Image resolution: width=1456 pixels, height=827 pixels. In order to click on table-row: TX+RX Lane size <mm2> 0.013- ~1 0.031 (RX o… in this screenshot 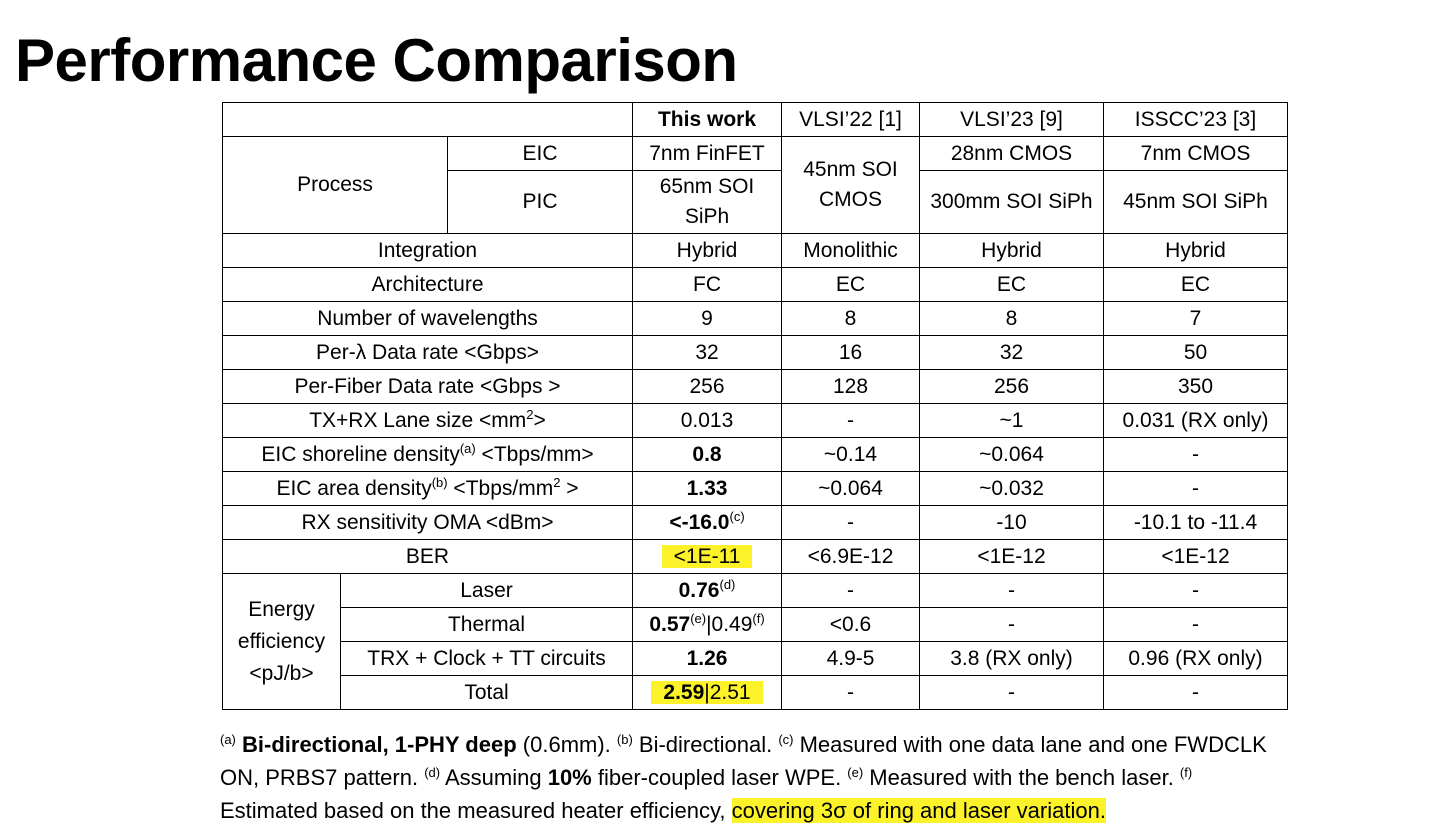, I will do `click(755, 420)`.